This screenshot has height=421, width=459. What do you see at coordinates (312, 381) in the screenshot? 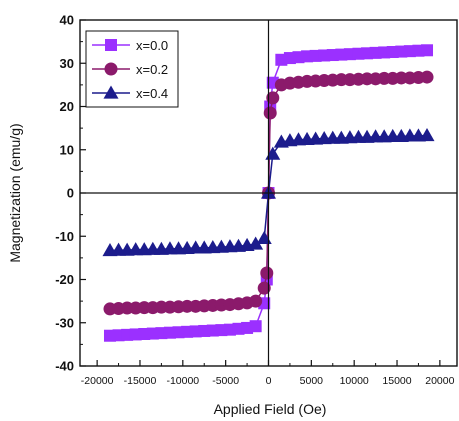
I see `x-tick-label: 5000` at bounding box center [312, 381].